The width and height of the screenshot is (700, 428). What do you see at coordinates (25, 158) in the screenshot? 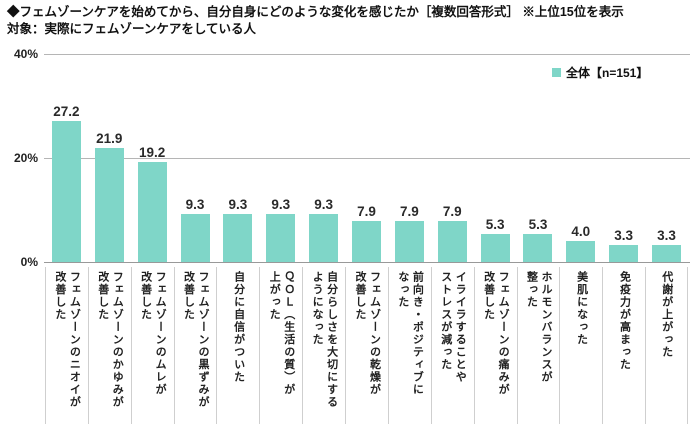
I see `y-axis-tick-label: 20%` at bounding box center [25, 158].